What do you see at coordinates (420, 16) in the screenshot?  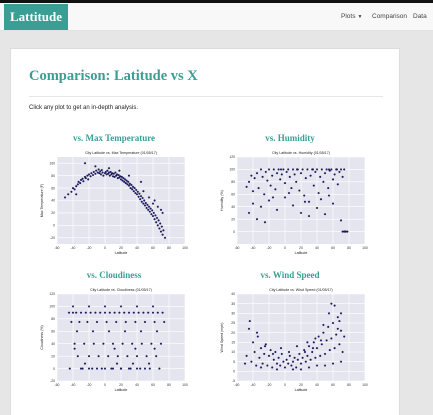 I see `nav-data: Data` at bounding box center [420, 16].